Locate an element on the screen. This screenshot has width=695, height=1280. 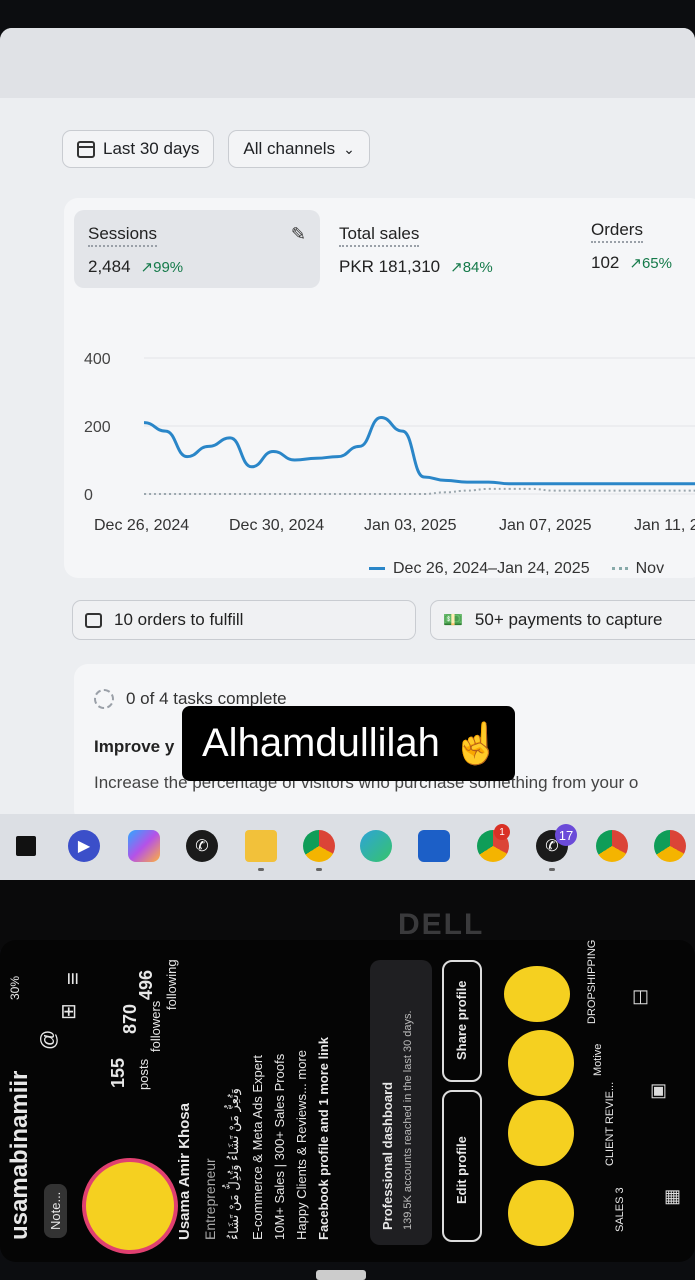
edit-profile-label: Edit profile is located at coordinates (461, 1170).